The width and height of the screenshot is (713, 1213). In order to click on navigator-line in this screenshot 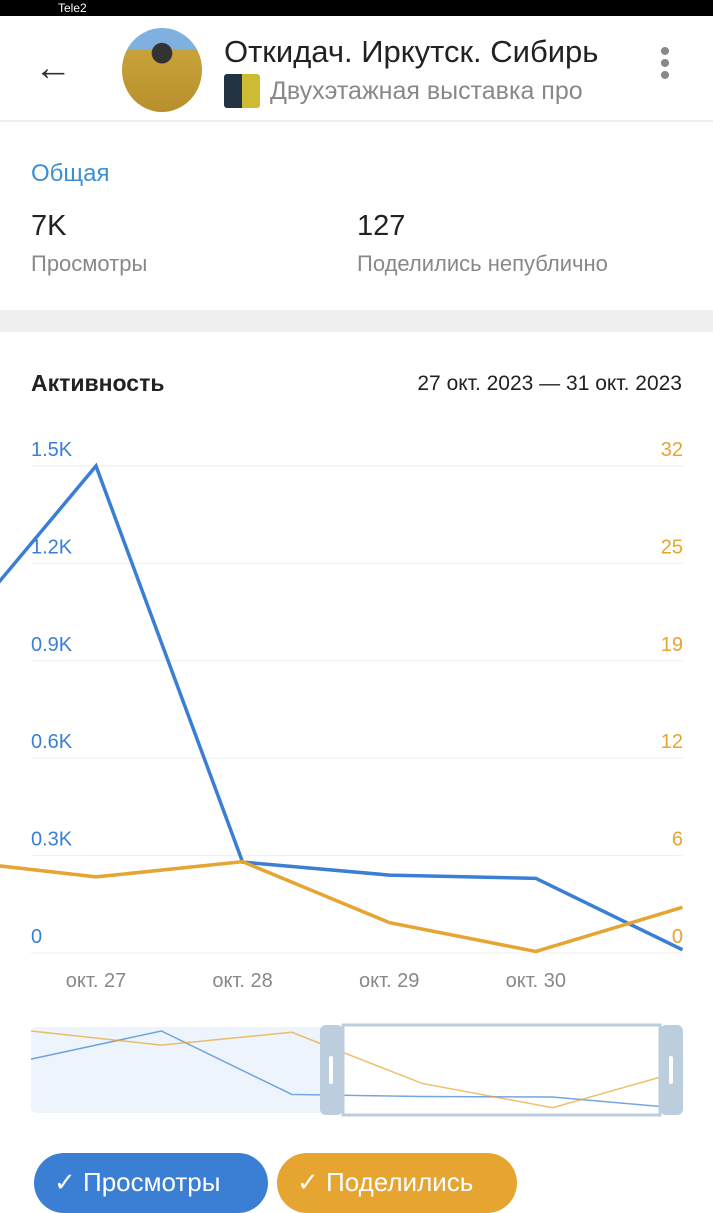, I will do `click(357, 1070)`.